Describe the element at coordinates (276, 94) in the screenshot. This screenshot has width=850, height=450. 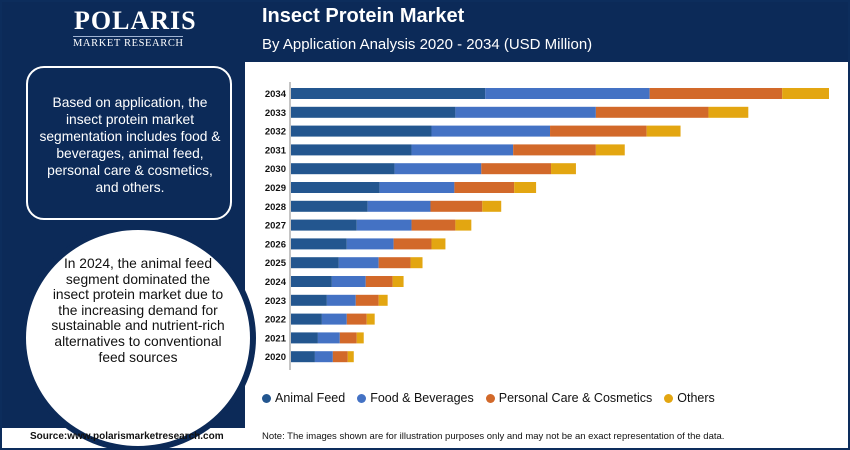
I see `y-tick-label: 2034` at that location.